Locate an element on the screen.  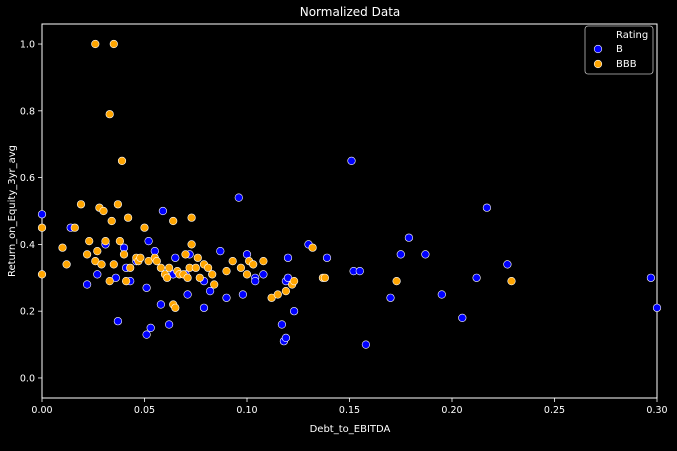
legend-title: Rating is located at coordinates (632, 35).